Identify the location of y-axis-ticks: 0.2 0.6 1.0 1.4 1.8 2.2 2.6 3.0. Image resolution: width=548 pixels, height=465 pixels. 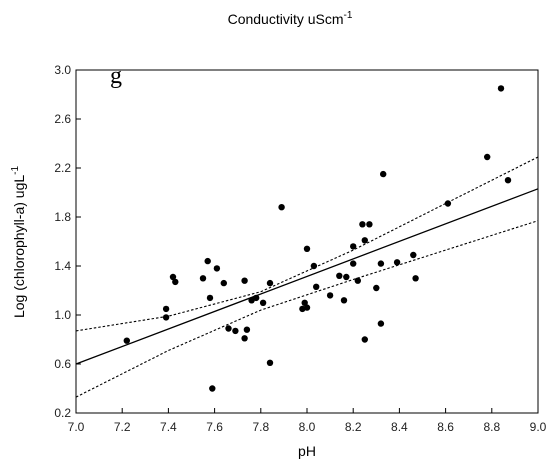
(67, 241).